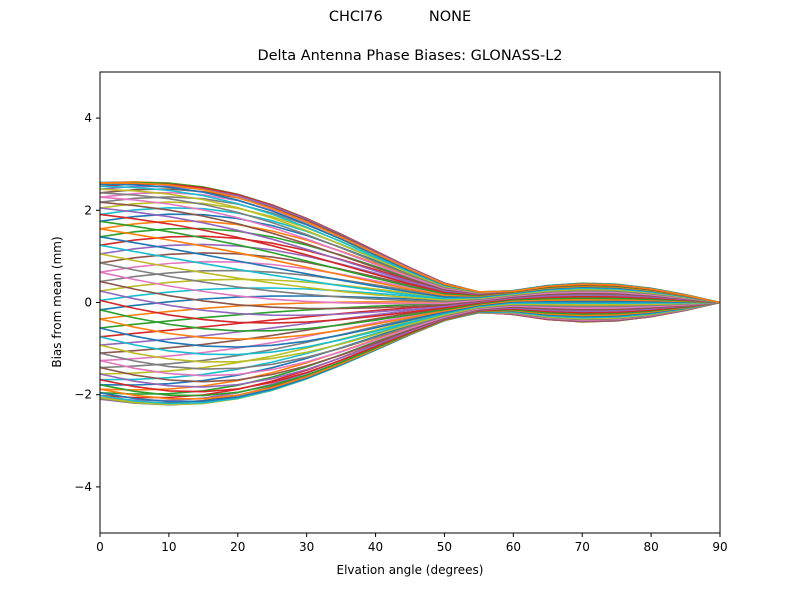  I want to click on x-tick-label: 90, so click(719, 547).